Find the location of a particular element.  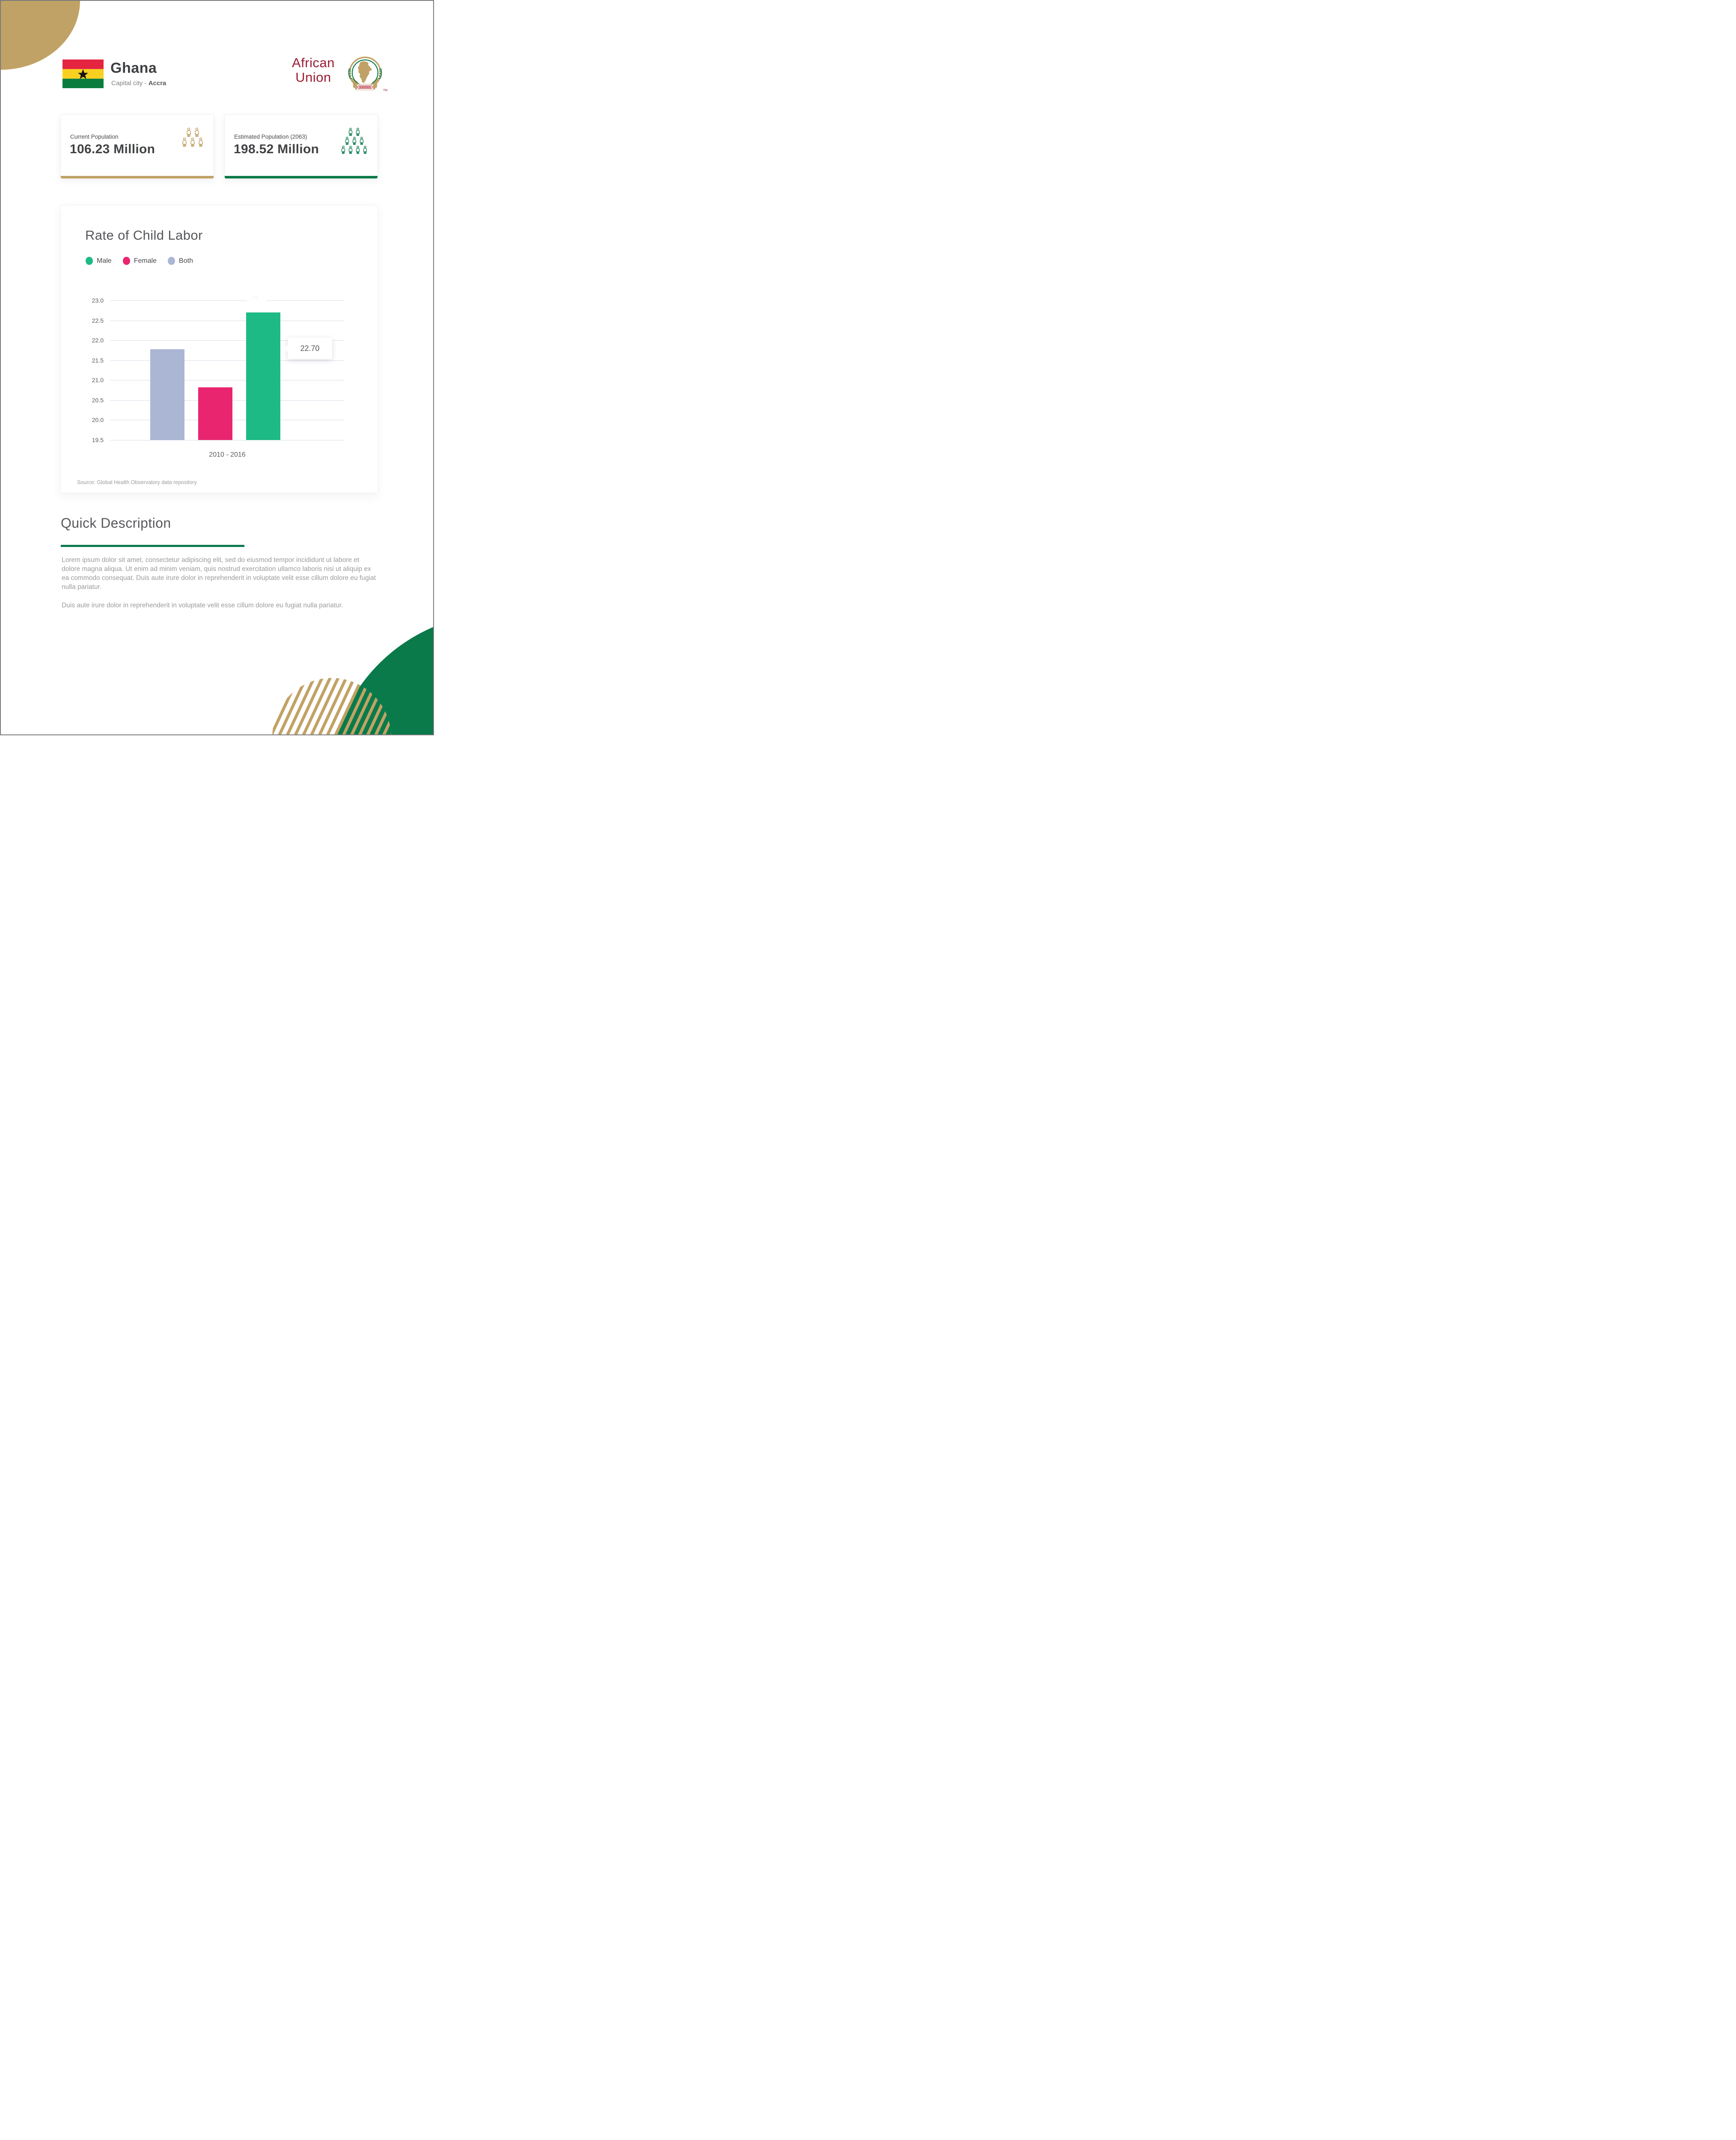

trademark-symbol: TM is located at coordinates (386, 90).